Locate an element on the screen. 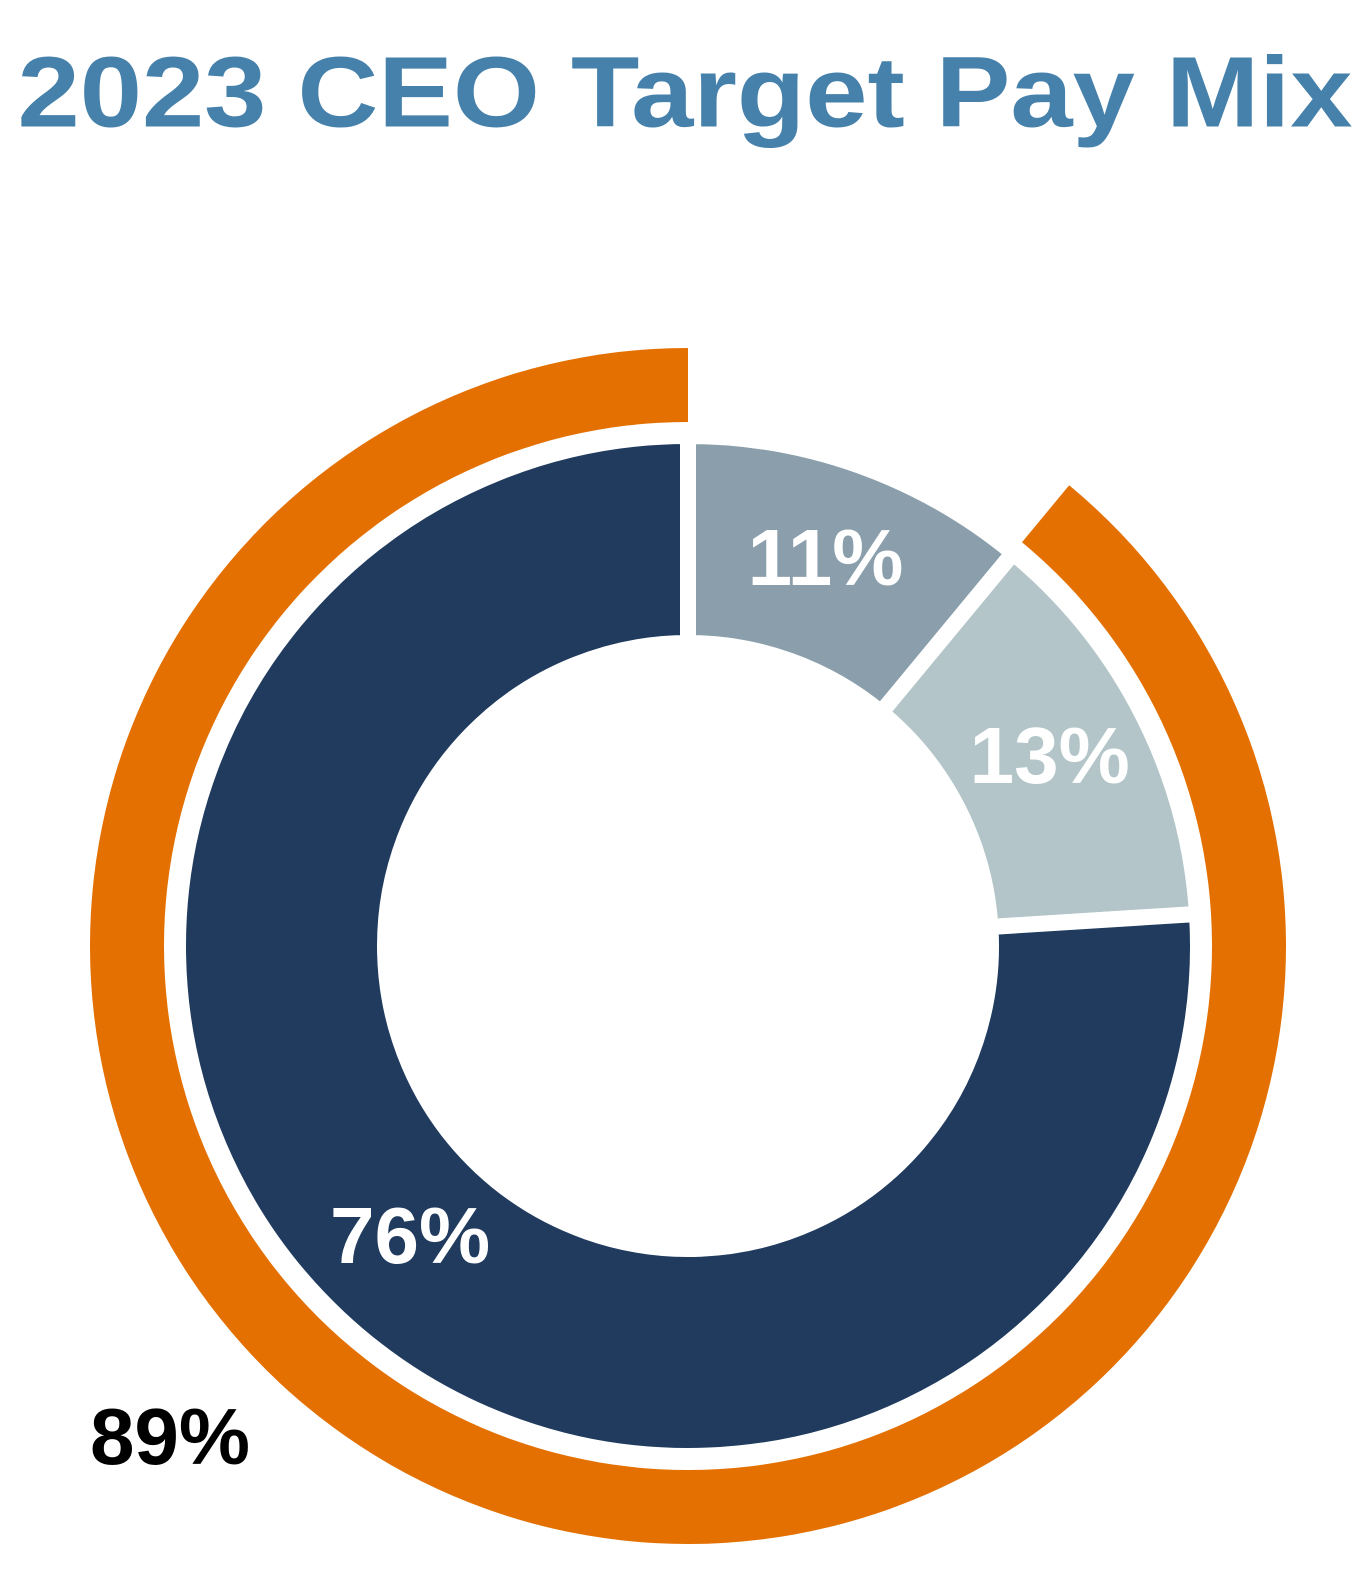  data-label: 13% is located at coordinates (1050, 755).